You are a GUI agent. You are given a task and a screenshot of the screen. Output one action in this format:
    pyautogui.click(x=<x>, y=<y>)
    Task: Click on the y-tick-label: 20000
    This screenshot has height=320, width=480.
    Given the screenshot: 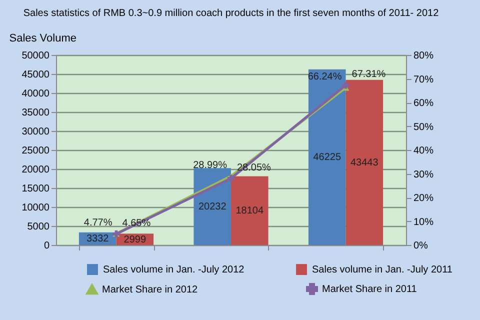 What is the action you would take?
    pyautogui.click(x=36, y=170)
    